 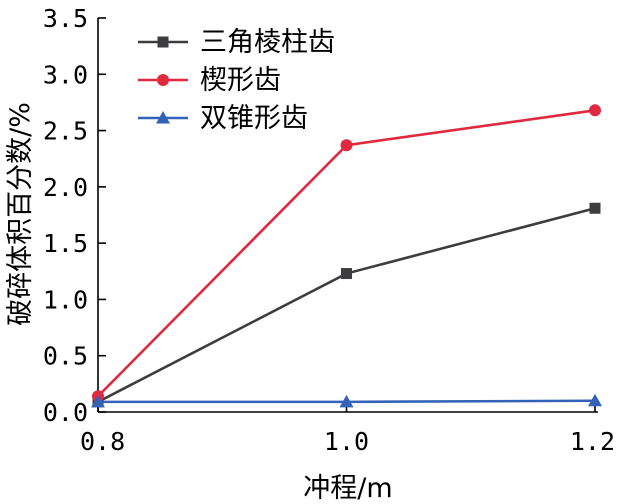 I want to click on y-tick-label: 2.5, so click(x=65, y=131).